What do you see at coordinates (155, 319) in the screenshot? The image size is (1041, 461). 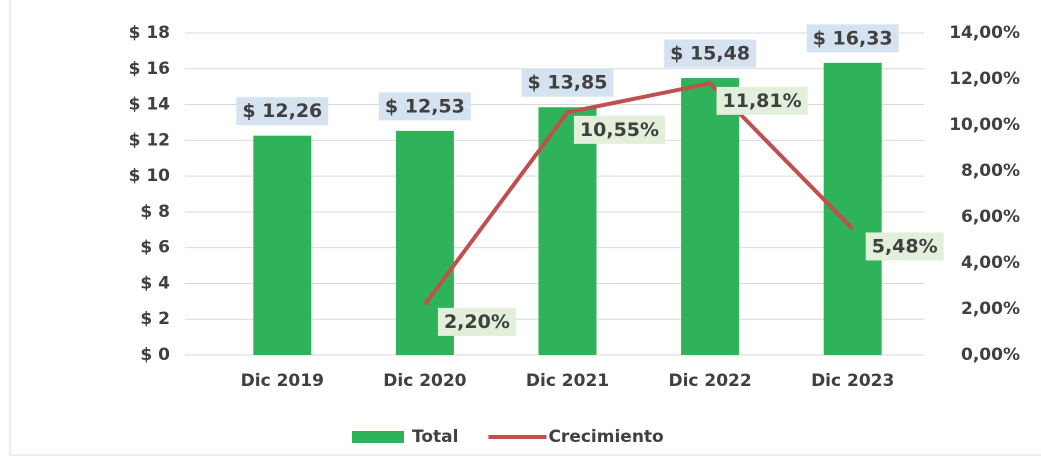 I see `y-tick-label: $ 2` at bounding box center [155, 319].